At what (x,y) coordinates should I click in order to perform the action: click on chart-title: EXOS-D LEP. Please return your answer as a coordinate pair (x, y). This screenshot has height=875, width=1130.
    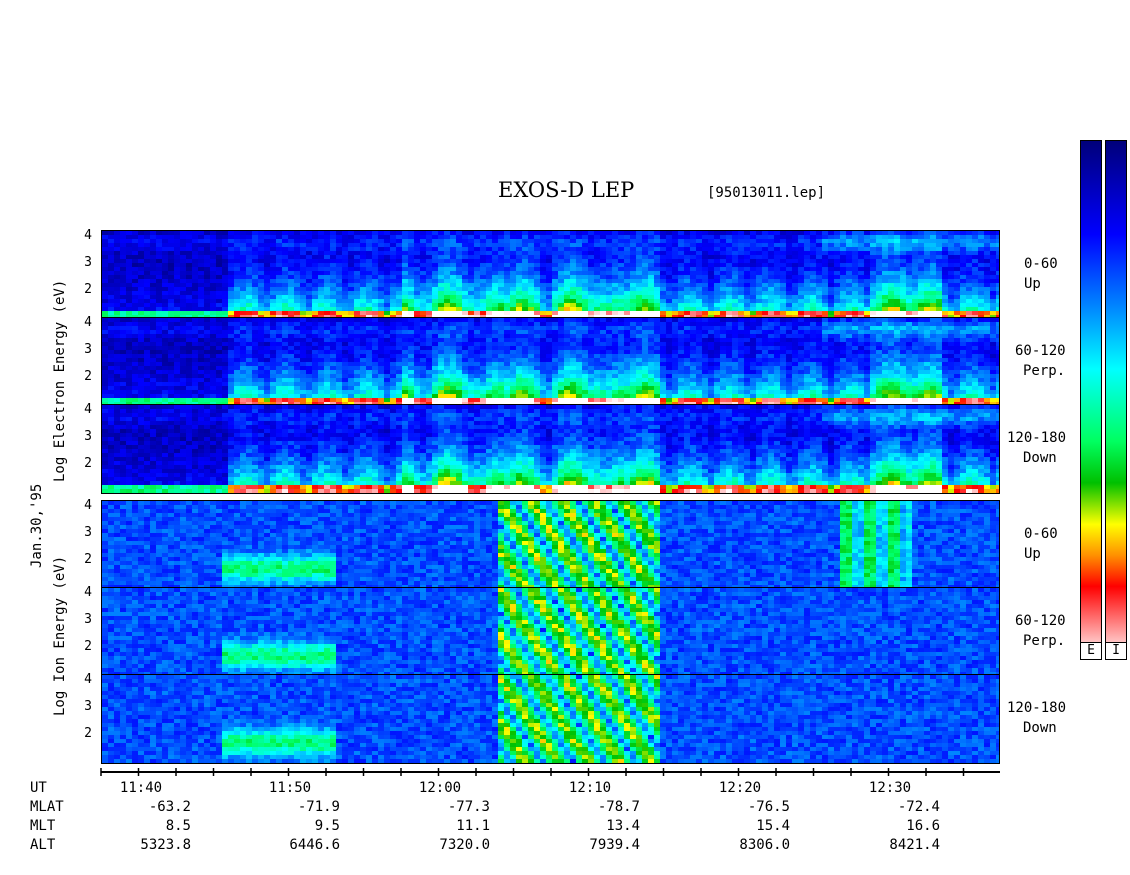
    Looking at the image, I should click on (566, 190).